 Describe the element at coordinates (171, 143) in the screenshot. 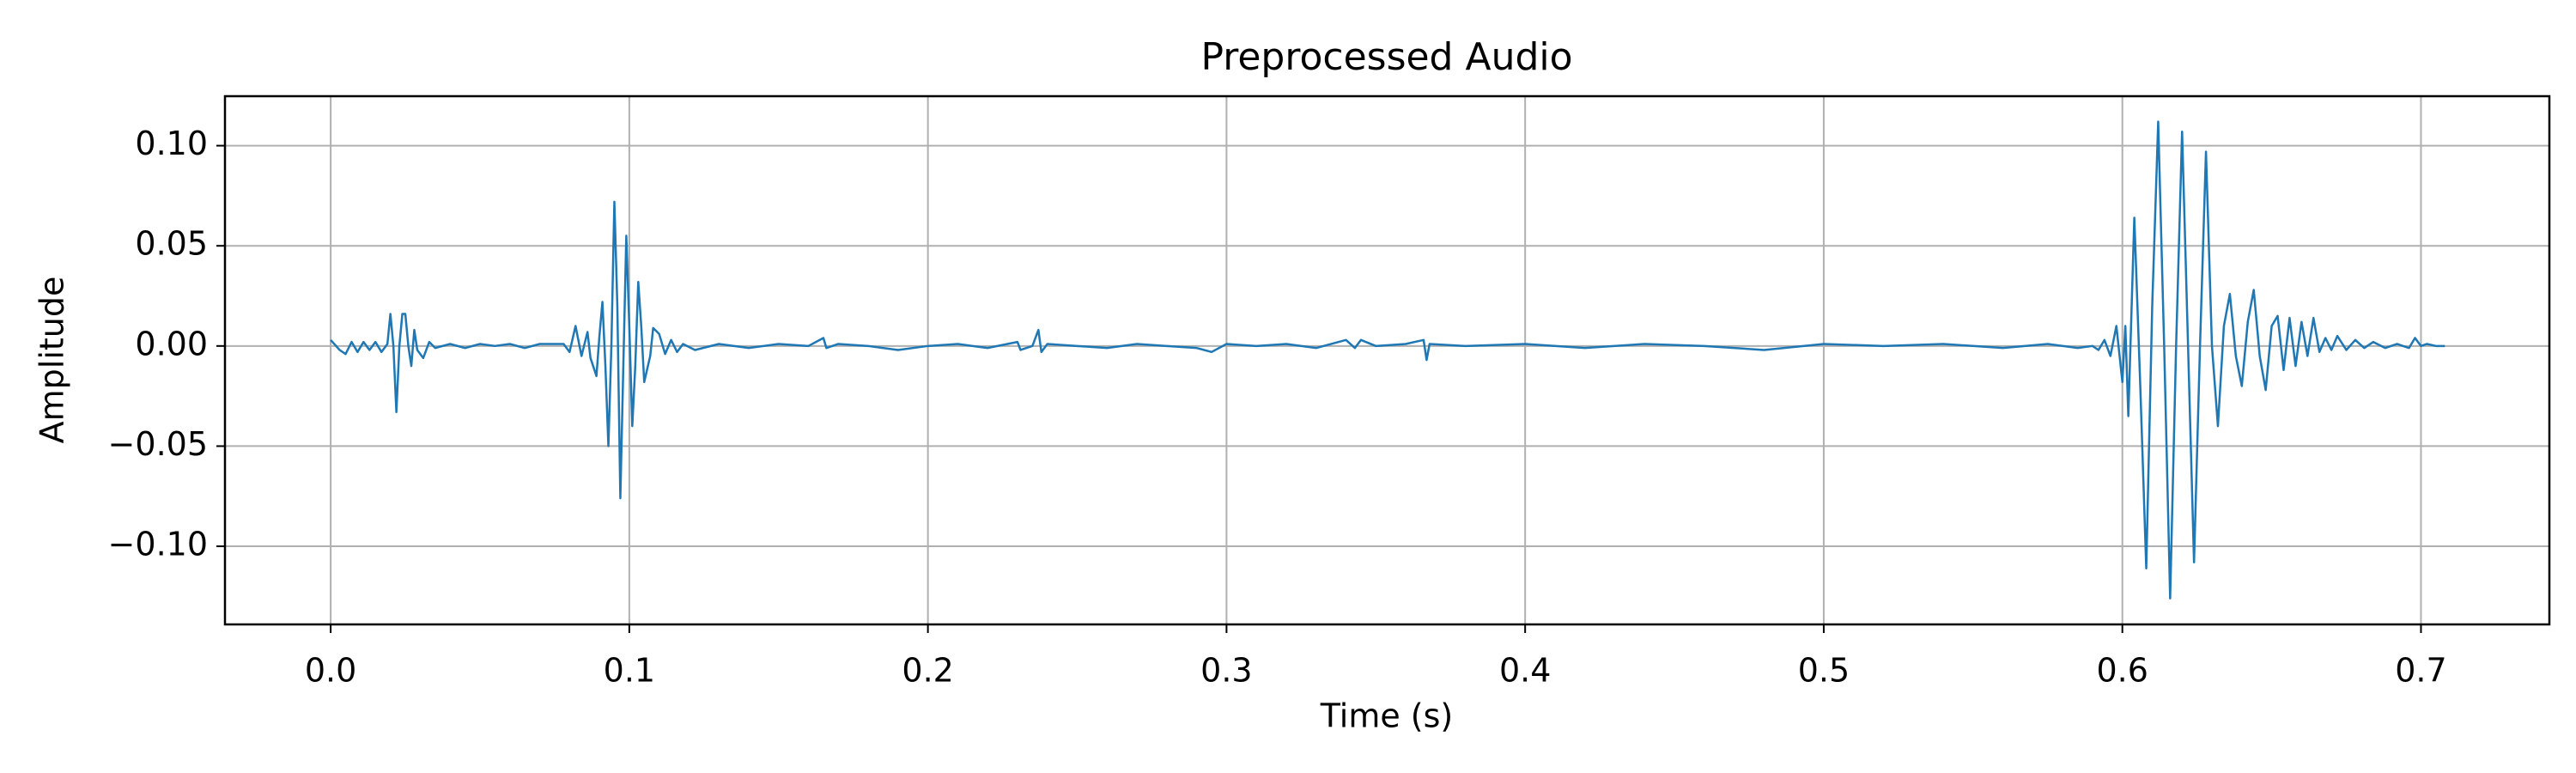

I see `y-tick-label: 0.10` at that location.